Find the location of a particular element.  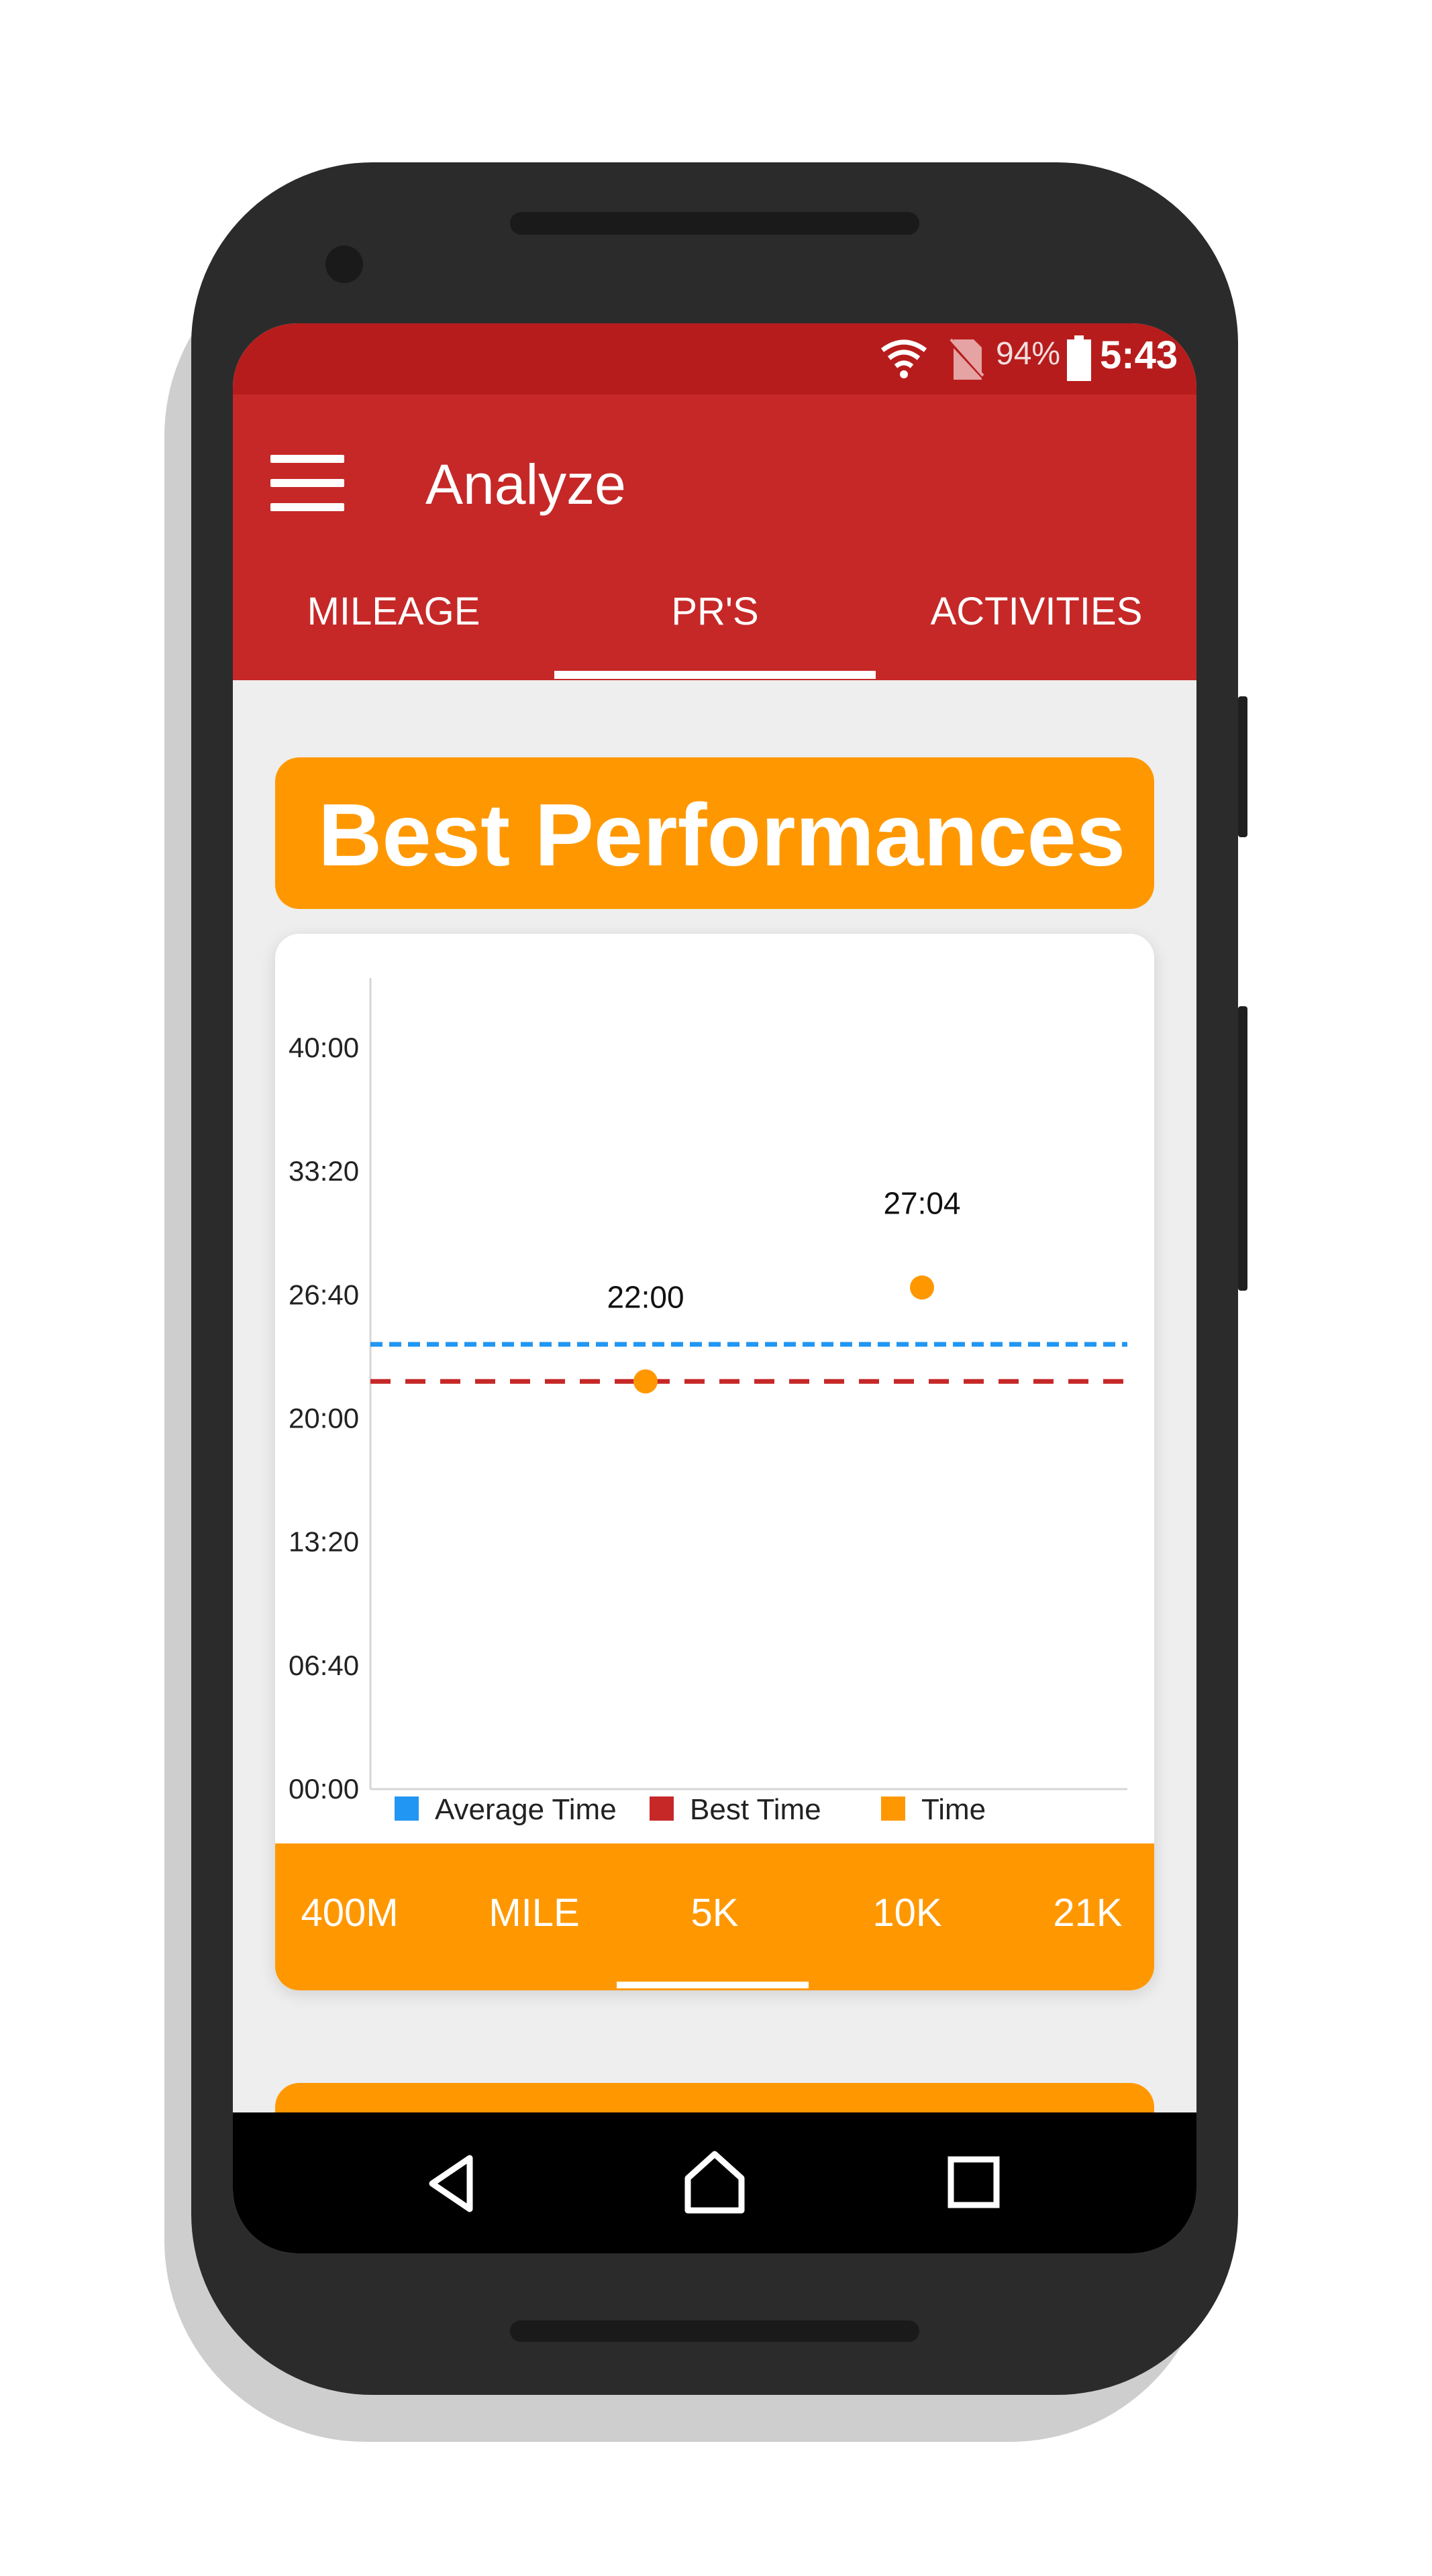

tab-prs: PR'S is located at coordinates (715, 611).